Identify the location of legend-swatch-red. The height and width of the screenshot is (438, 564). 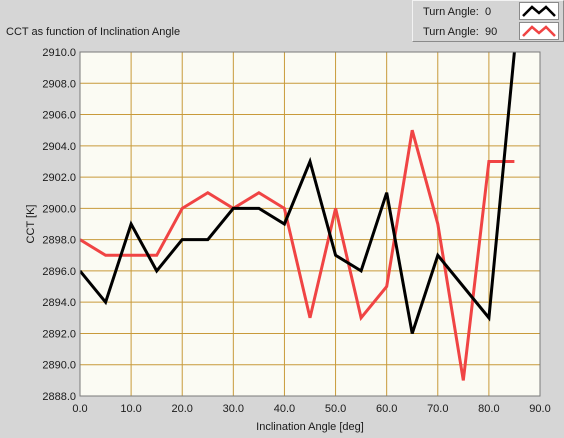
(539, 31).